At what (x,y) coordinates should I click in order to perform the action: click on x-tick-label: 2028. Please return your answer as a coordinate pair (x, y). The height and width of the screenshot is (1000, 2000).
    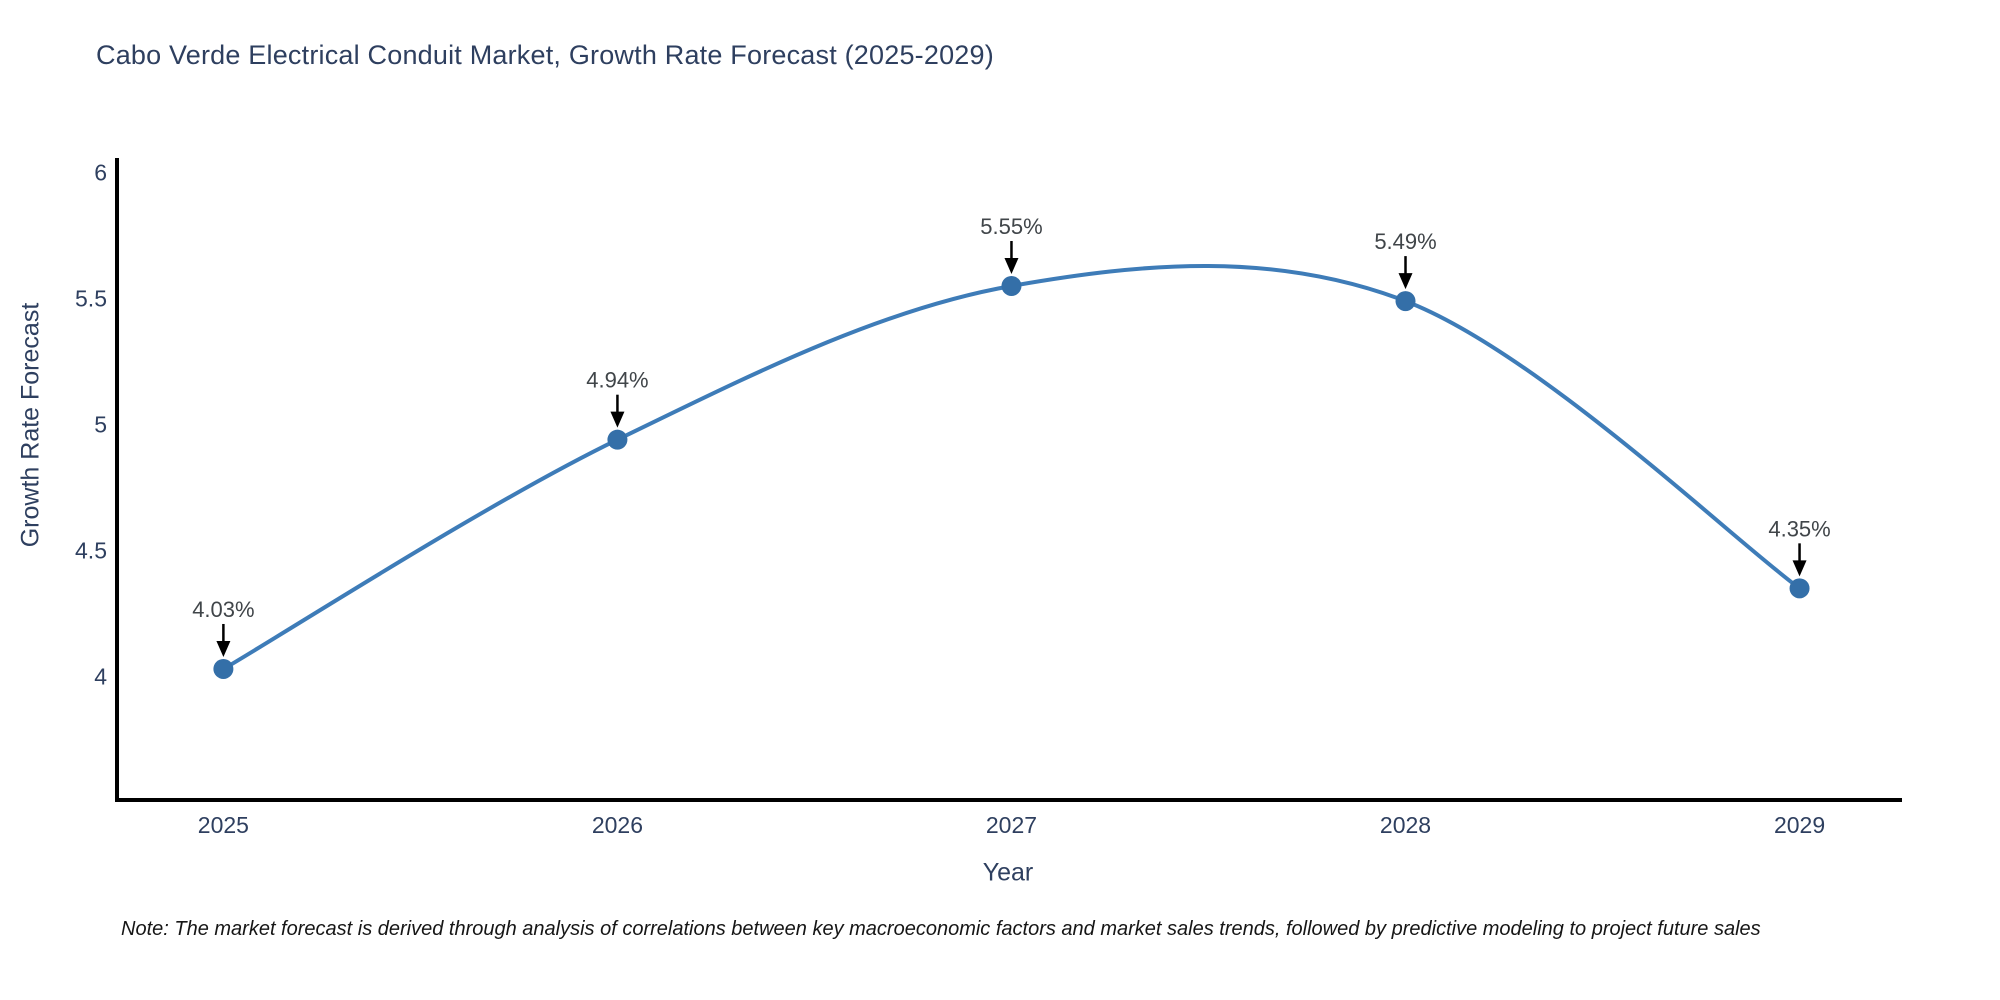
    Looking at the image, I should click on (1405, 825).